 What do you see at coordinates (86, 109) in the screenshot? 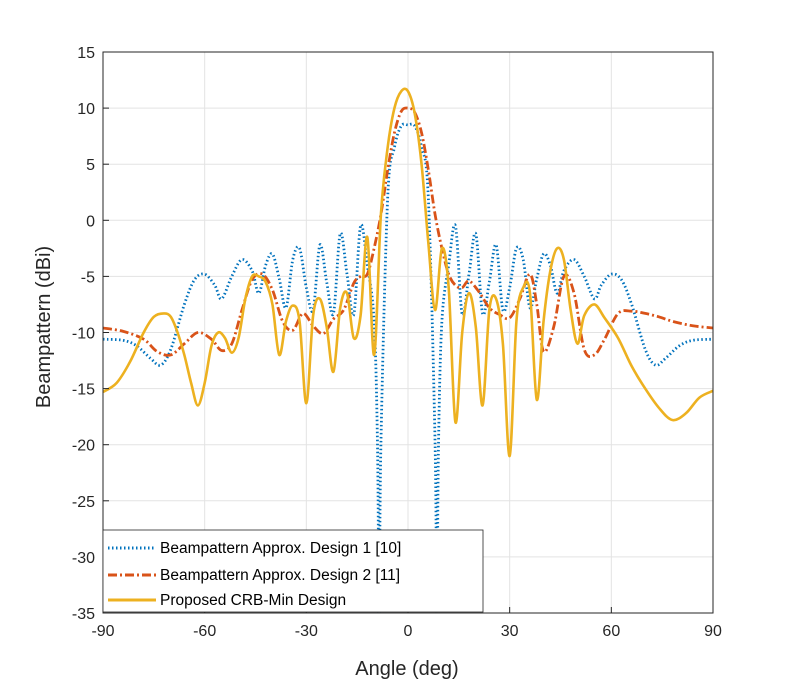
I see `y-tick-label: 10` at bounding box center [86, 109].